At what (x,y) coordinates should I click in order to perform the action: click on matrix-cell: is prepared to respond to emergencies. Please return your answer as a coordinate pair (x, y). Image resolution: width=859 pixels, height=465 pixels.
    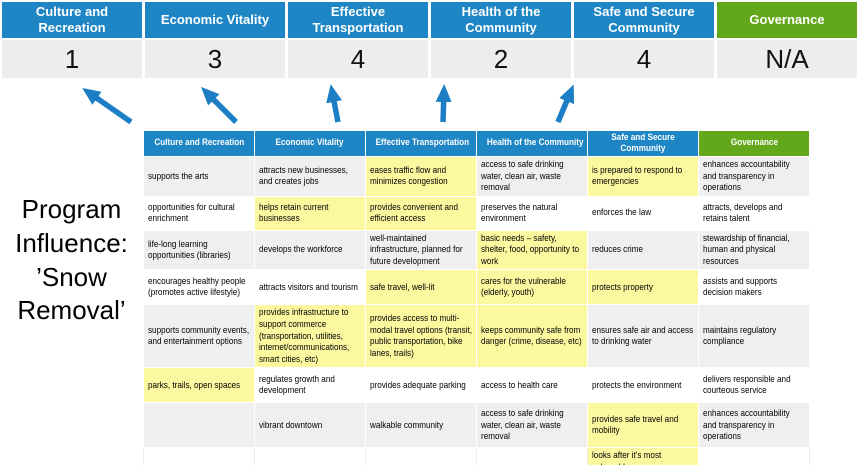
    Looking at the image, I should click on (643, 176).